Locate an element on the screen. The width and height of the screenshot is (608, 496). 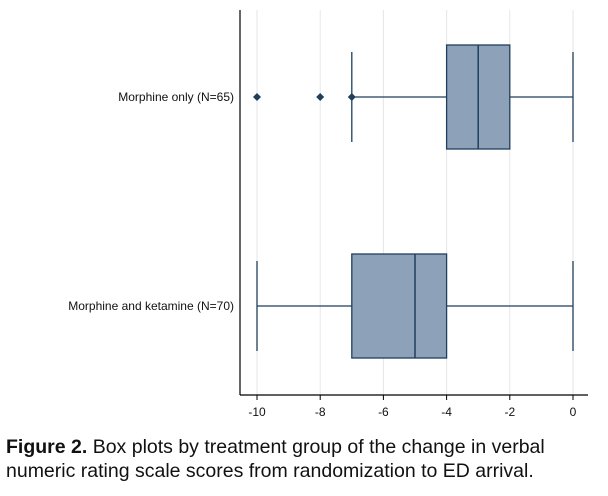
x-tick-label: -2 is located at coordinates (509, 412).